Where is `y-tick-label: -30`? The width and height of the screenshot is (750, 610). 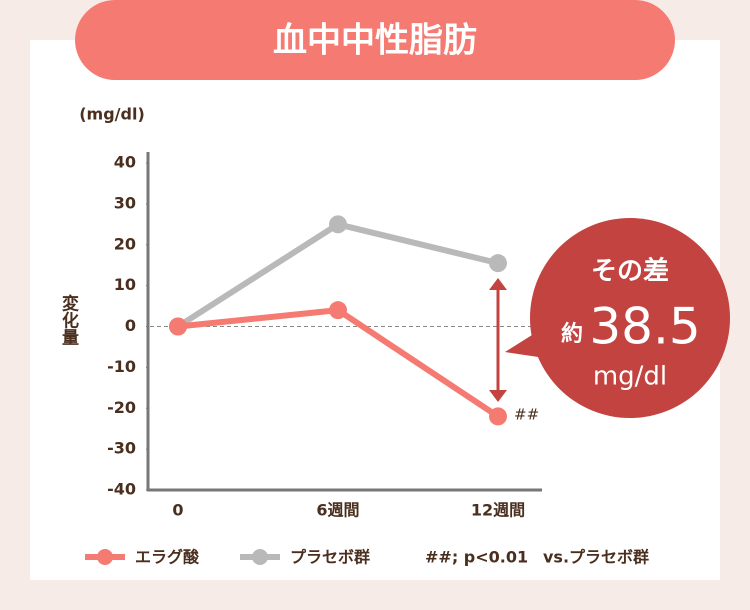 y-tick-label: -30 is located at coordinates (121, 448).